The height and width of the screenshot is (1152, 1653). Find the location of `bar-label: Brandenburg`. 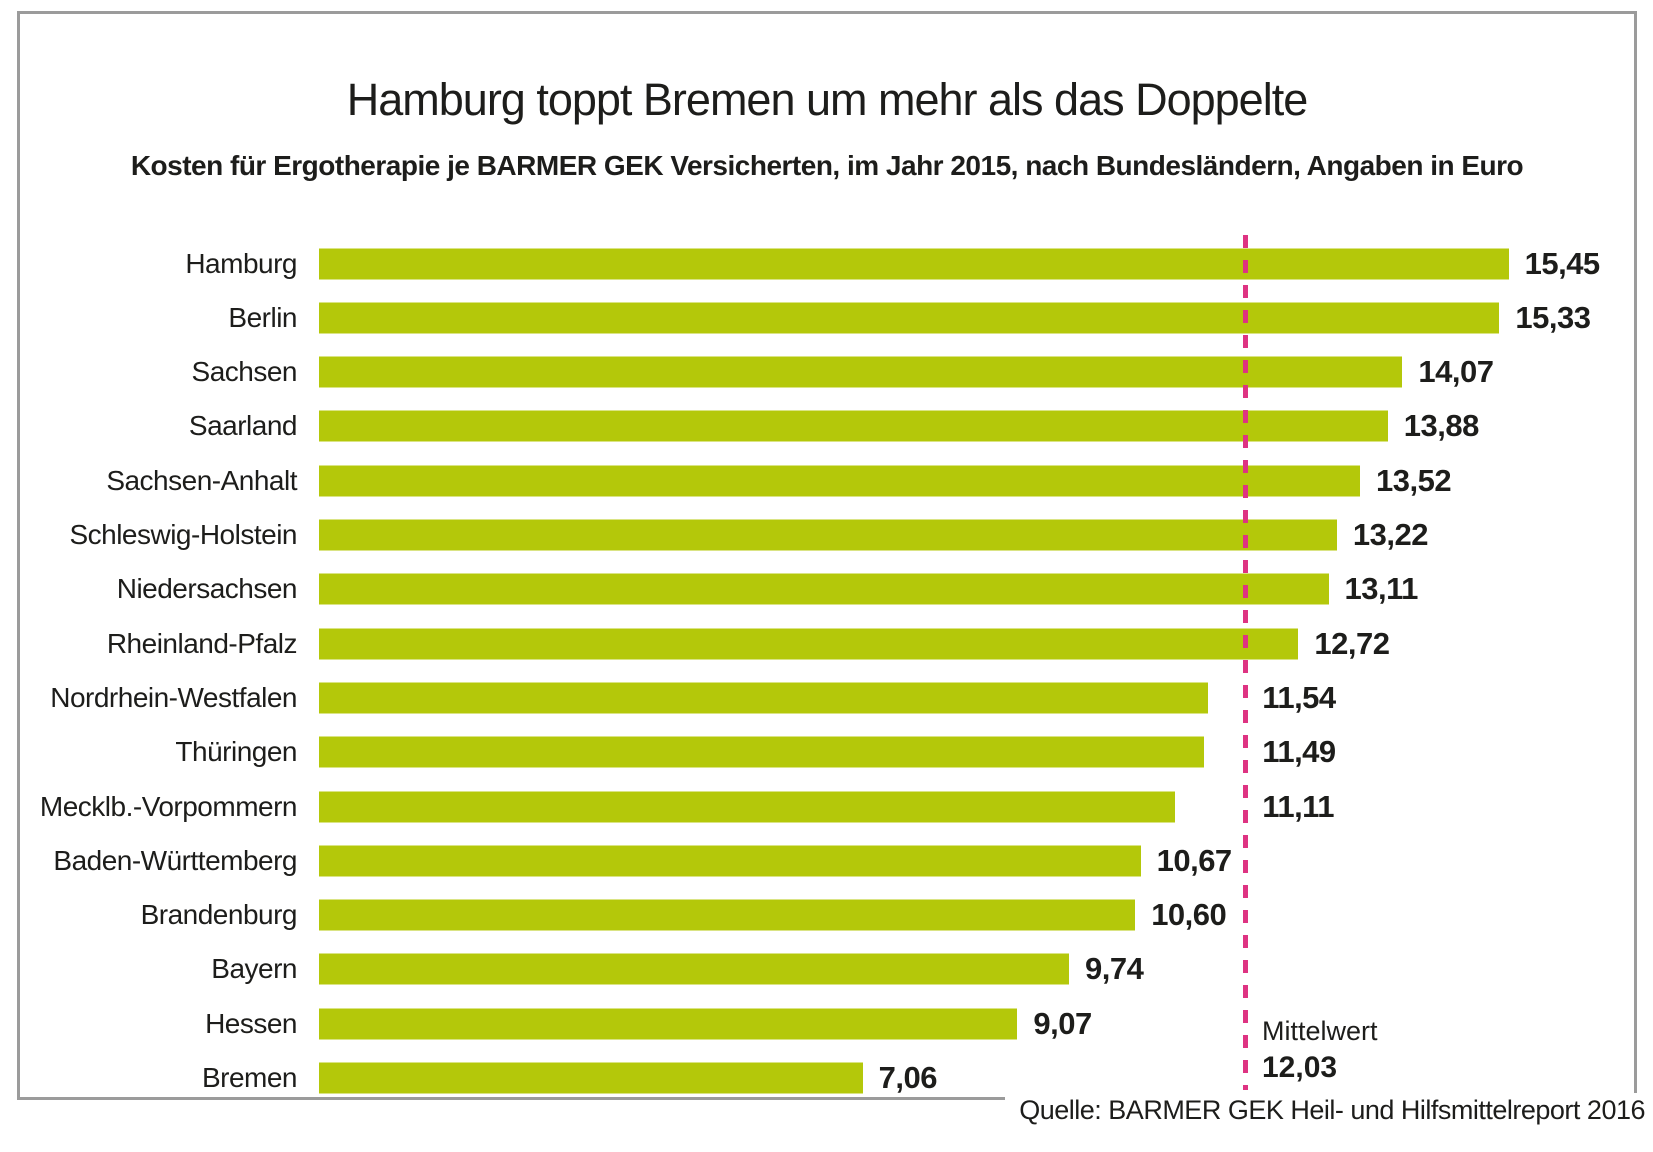

bar-label: Brandenburg is located at coordinates (219, 915).